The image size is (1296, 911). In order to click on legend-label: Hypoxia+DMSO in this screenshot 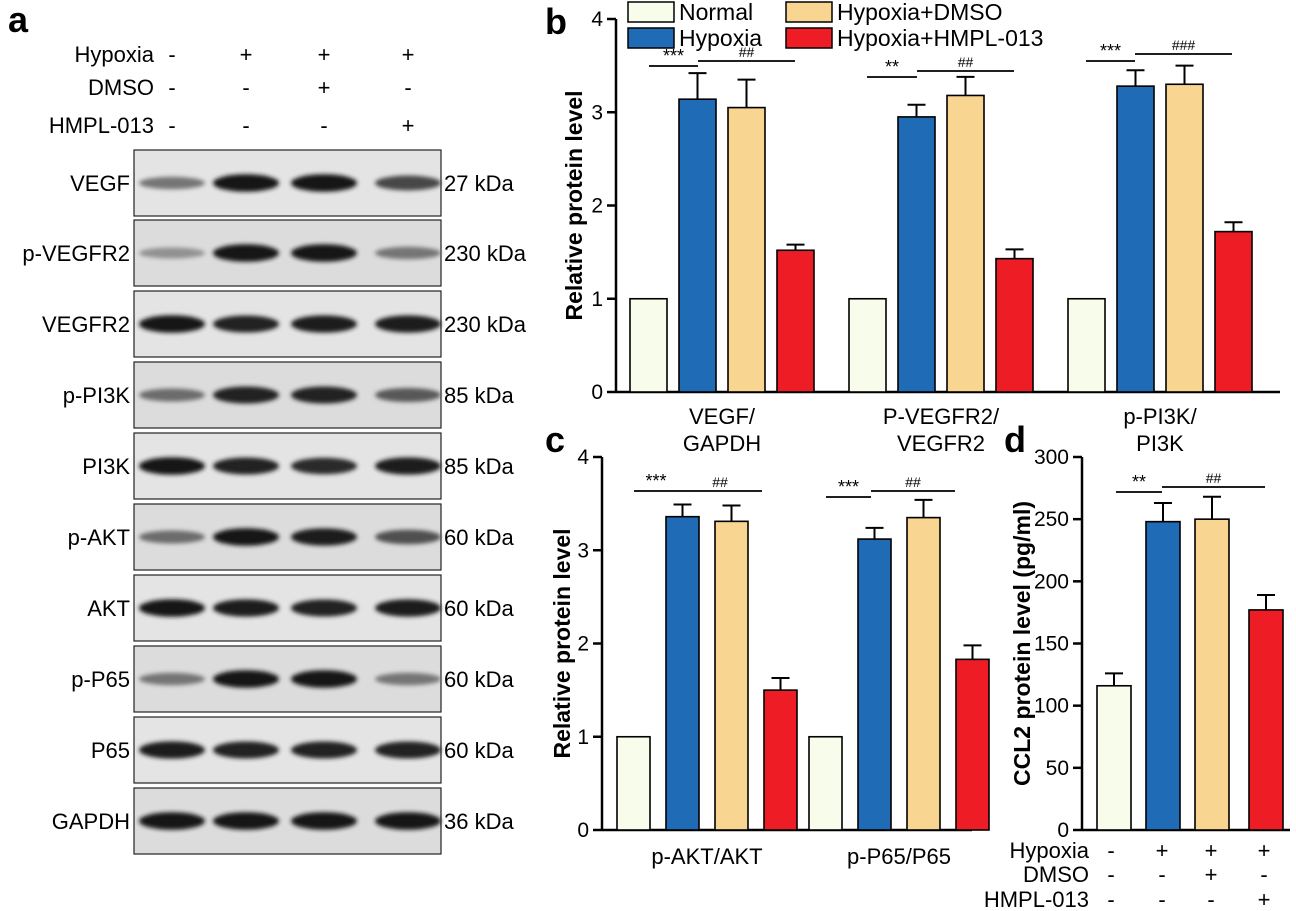, I will do `click(920, 12)`.